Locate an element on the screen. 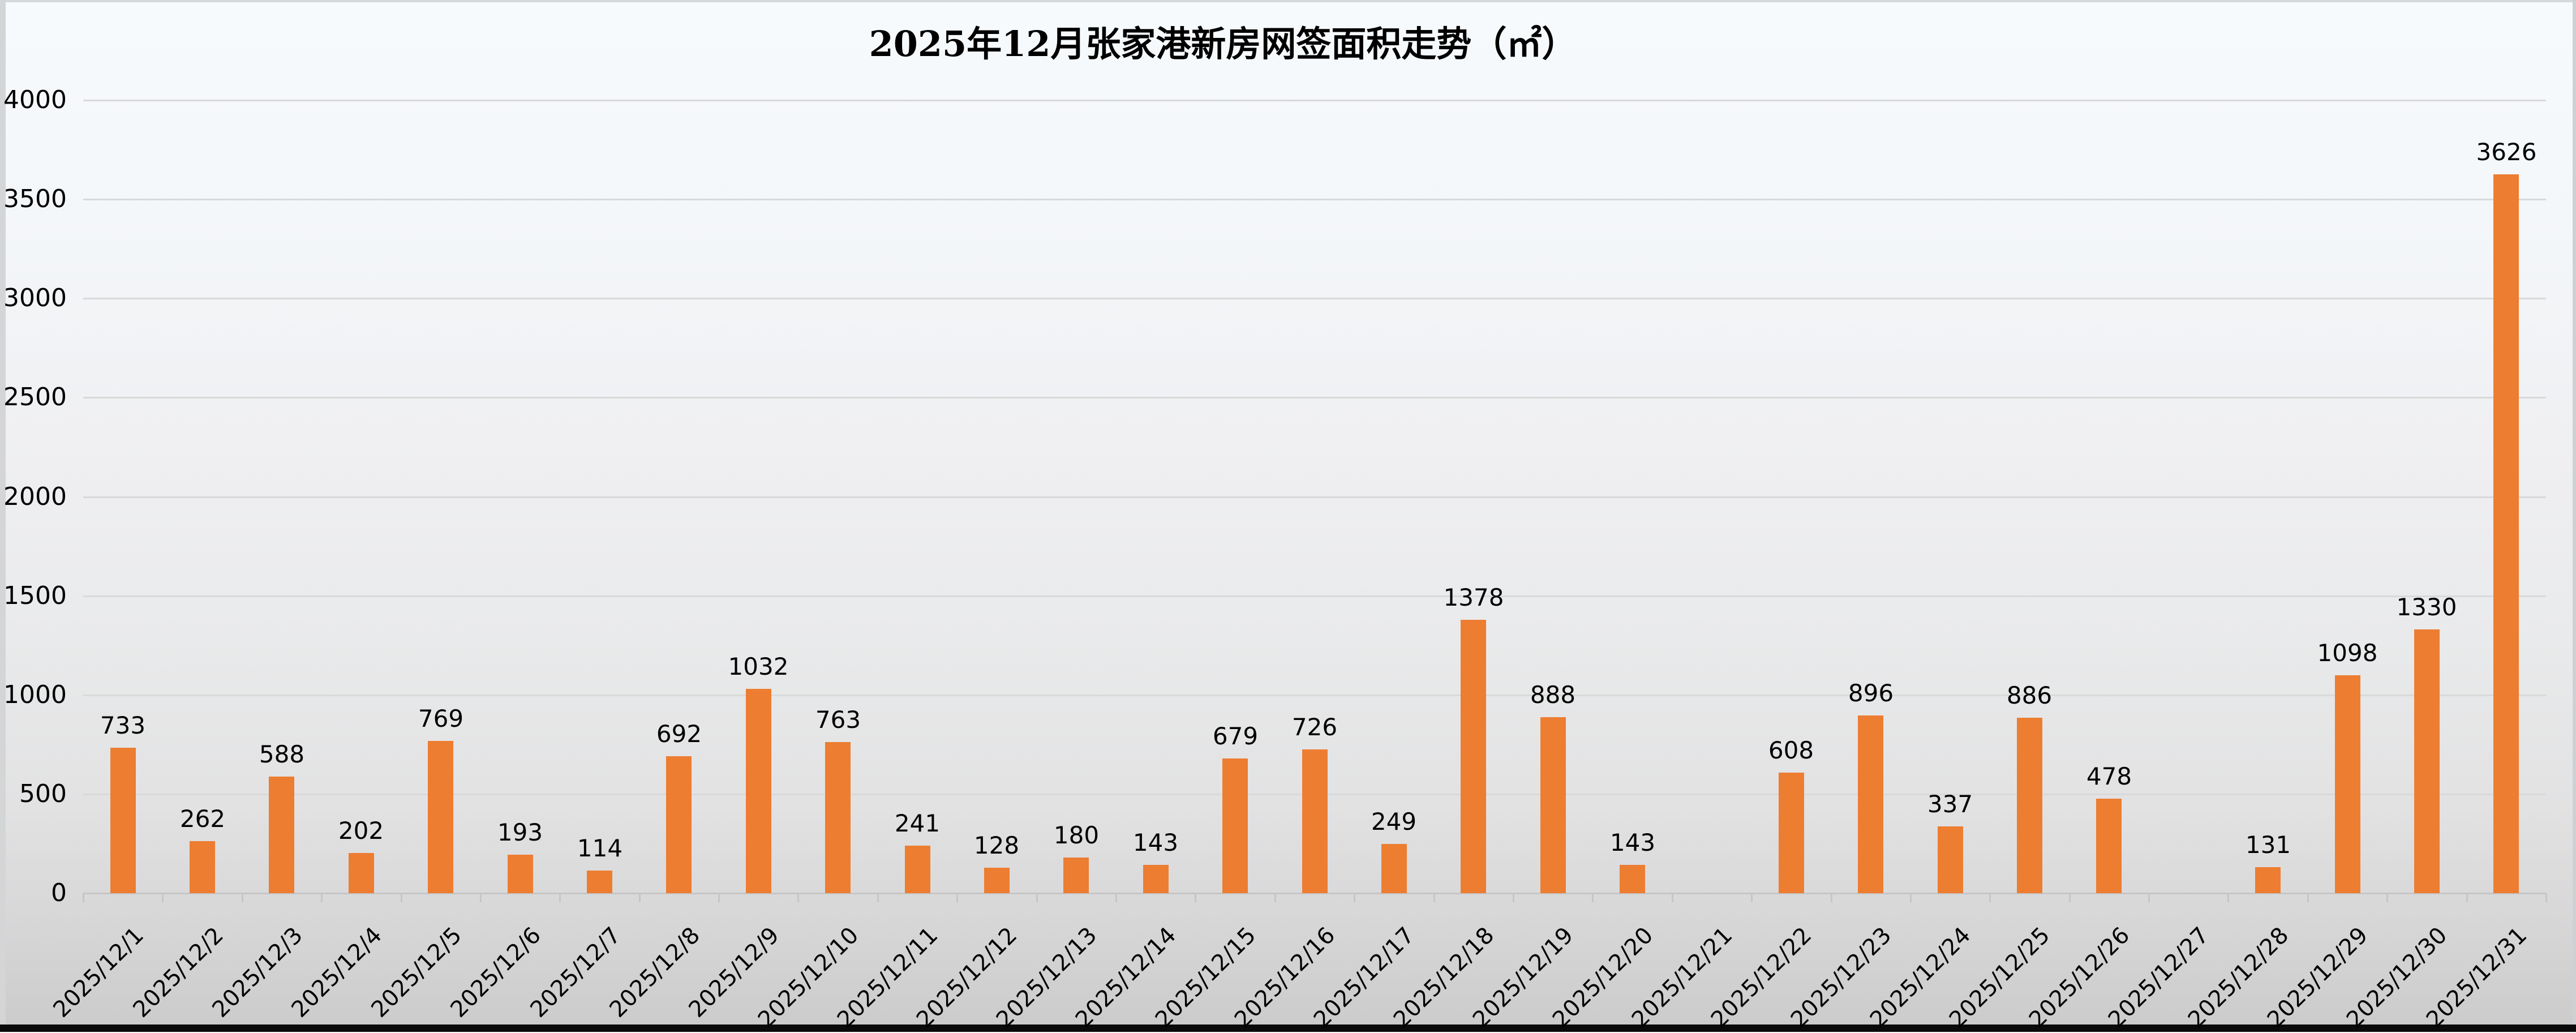 This screenshot has width=2576, height=1033. bar-value-label: 180 is located at coordinates (1076, 835).